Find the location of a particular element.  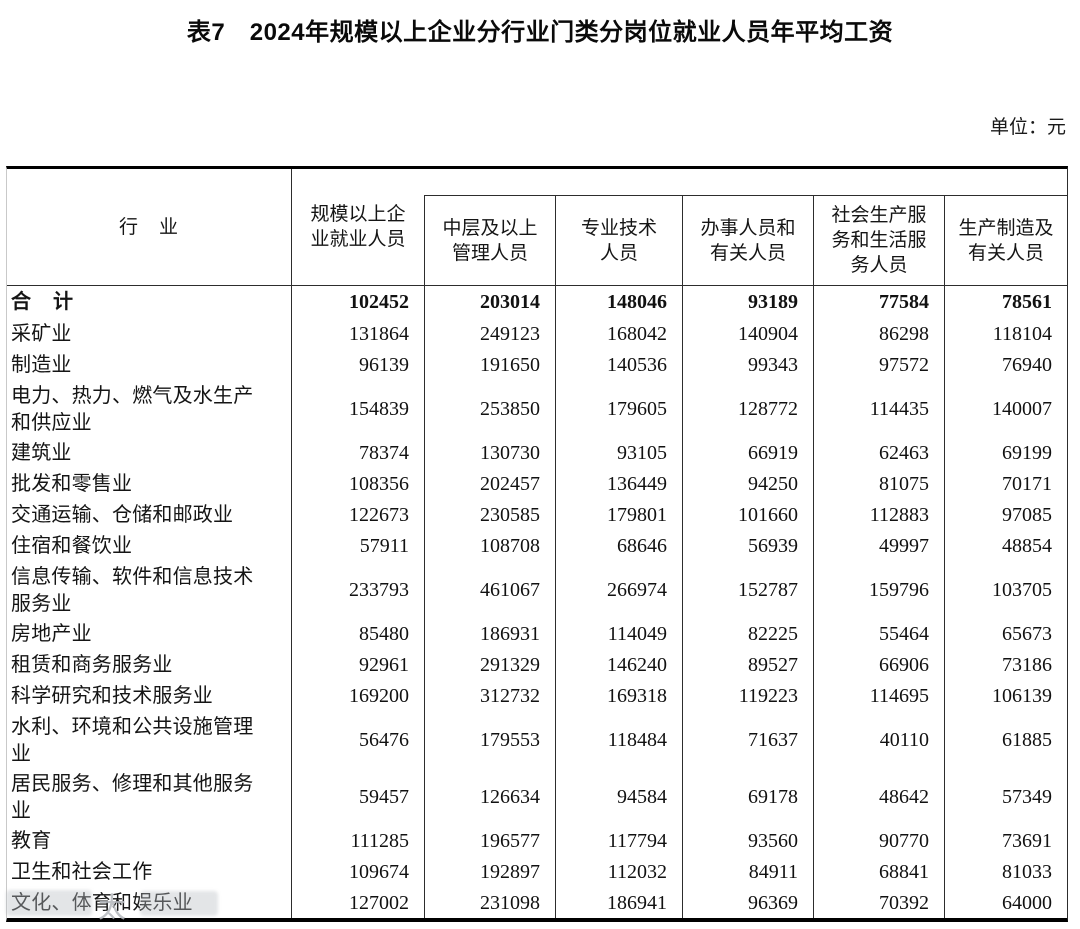

value-cell: 126634 is located at coordinates (489, 797).